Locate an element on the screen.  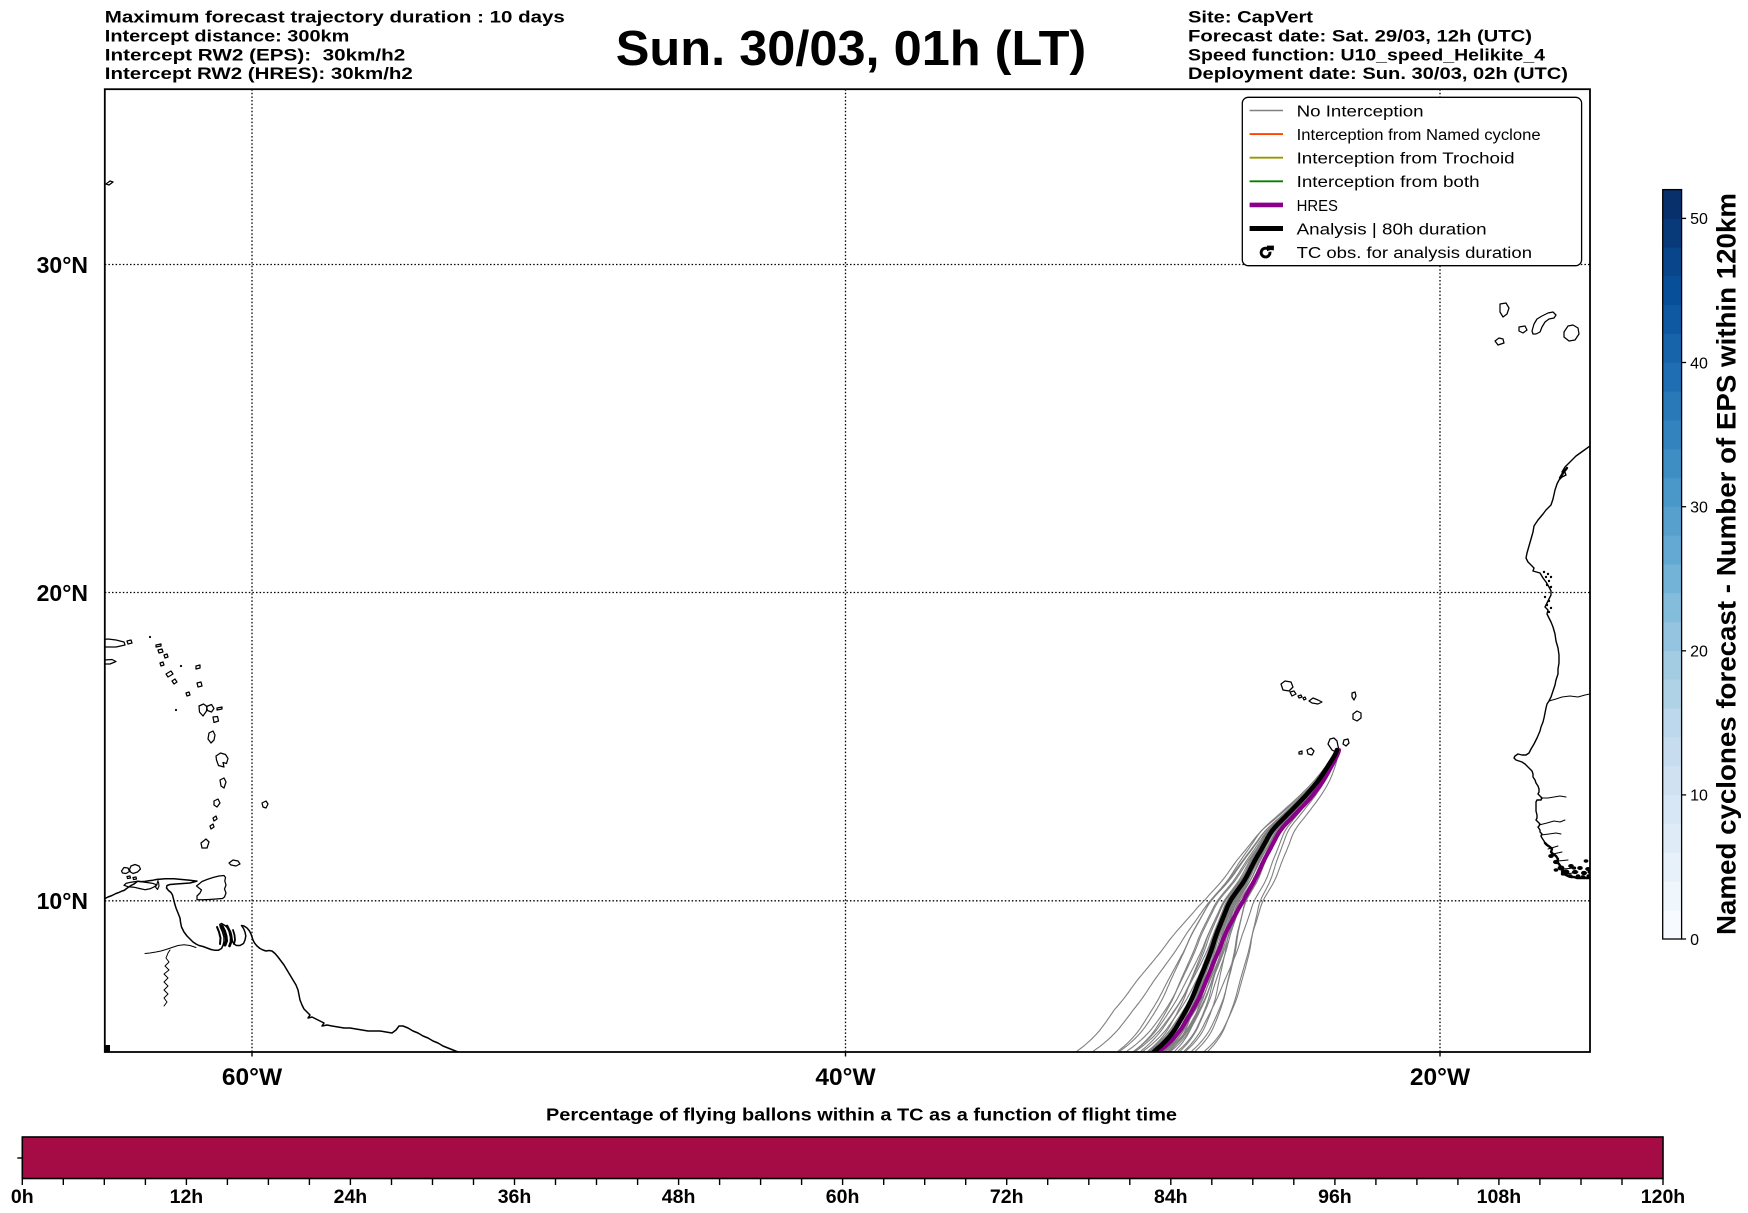
svg-text: 60h is located at coordinates (843, 1197).